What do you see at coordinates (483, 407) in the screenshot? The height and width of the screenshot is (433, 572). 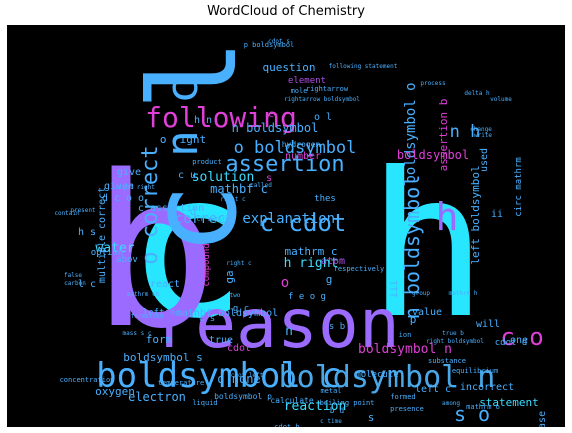 I see `word-77: mathrm o` at bounding box center [483, 407].